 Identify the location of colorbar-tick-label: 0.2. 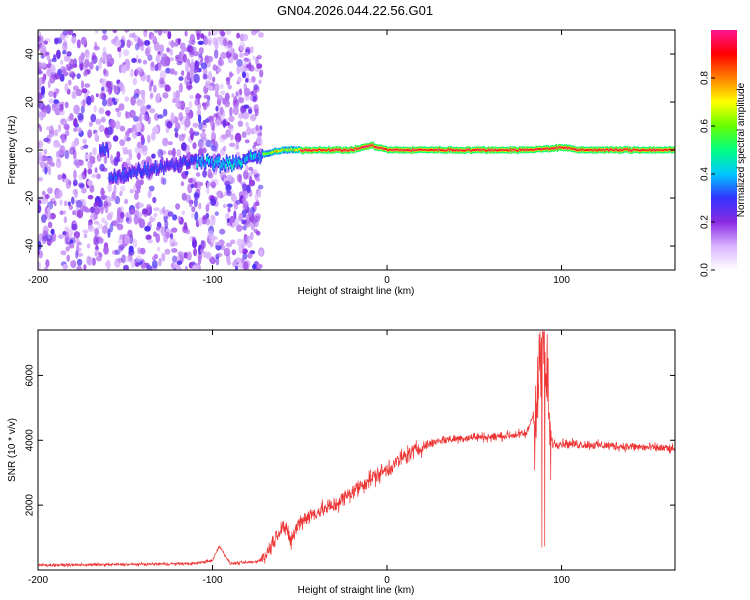
(705, 222).